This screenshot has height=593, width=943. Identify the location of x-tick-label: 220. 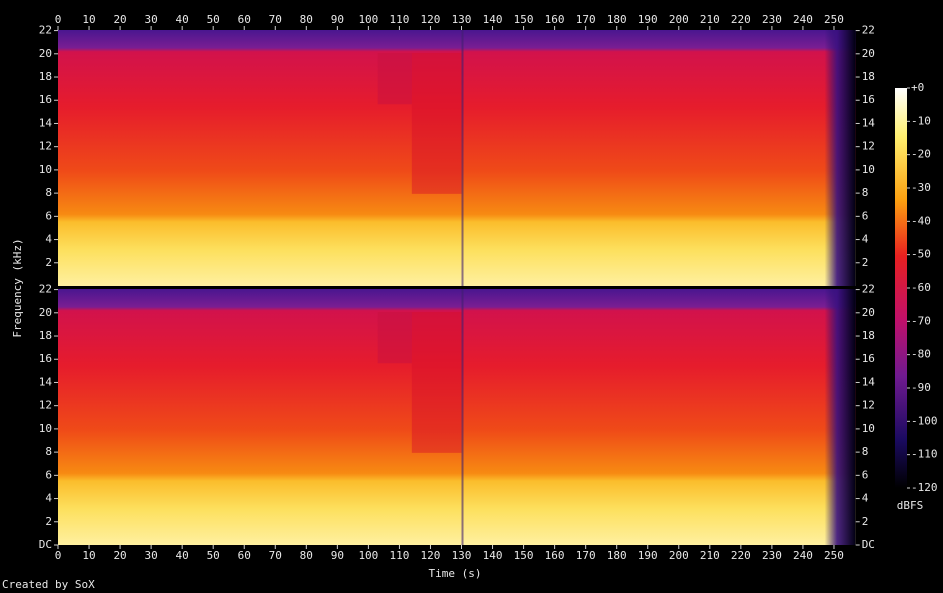
(741, 19).